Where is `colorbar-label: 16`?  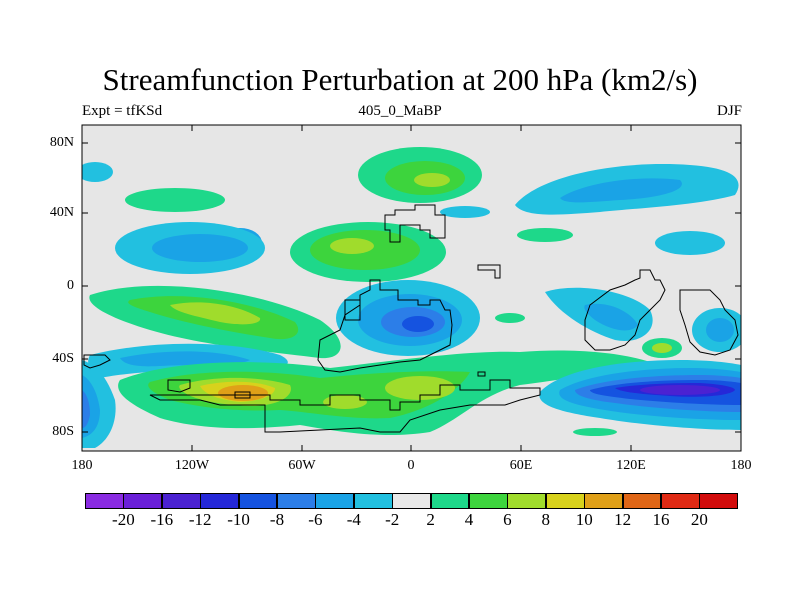
colorbar-label: 16 is located at coordinates (661, 519).